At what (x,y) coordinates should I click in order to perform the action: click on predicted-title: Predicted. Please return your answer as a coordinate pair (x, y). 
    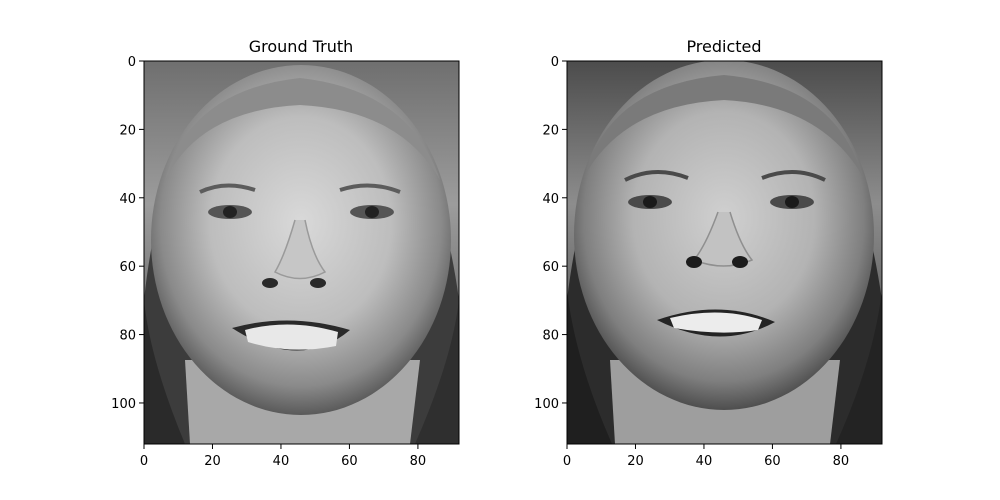
    Looking at the image, I should click on (723, 46).